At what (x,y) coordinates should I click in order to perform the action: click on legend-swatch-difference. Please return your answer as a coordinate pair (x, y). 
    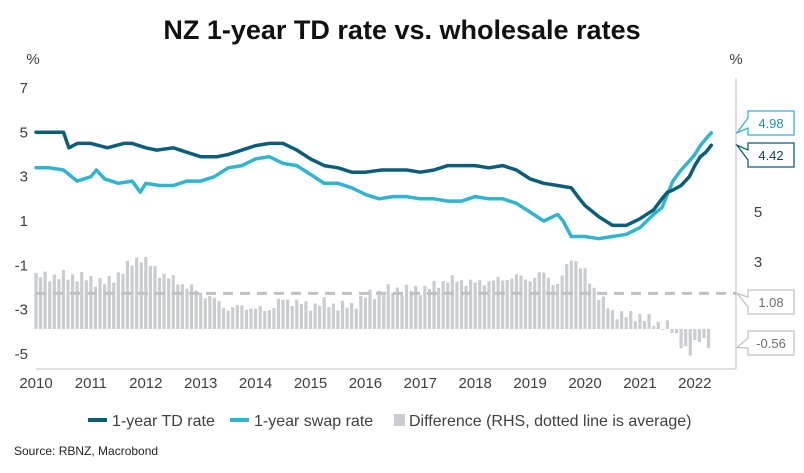
    Looking at the image, I should click on (399, 420).